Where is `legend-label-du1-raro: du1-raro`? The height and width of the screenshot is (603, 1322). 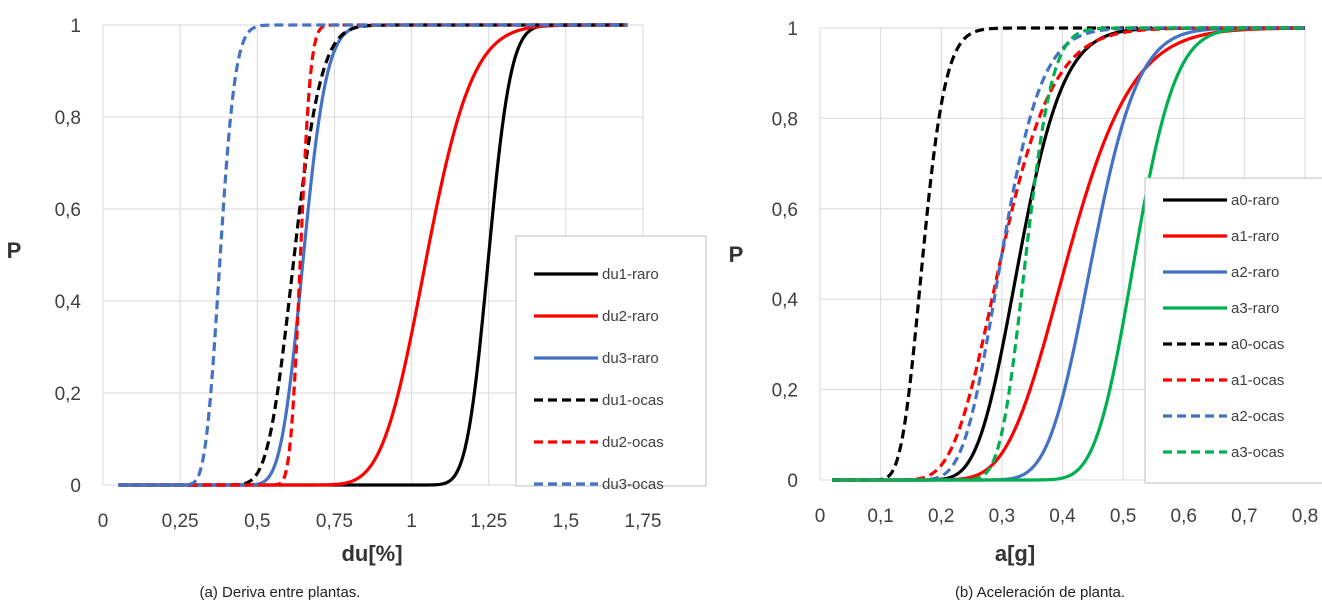 legend-label-du1-raro: du1-raro is located at coordinates (630, 274).